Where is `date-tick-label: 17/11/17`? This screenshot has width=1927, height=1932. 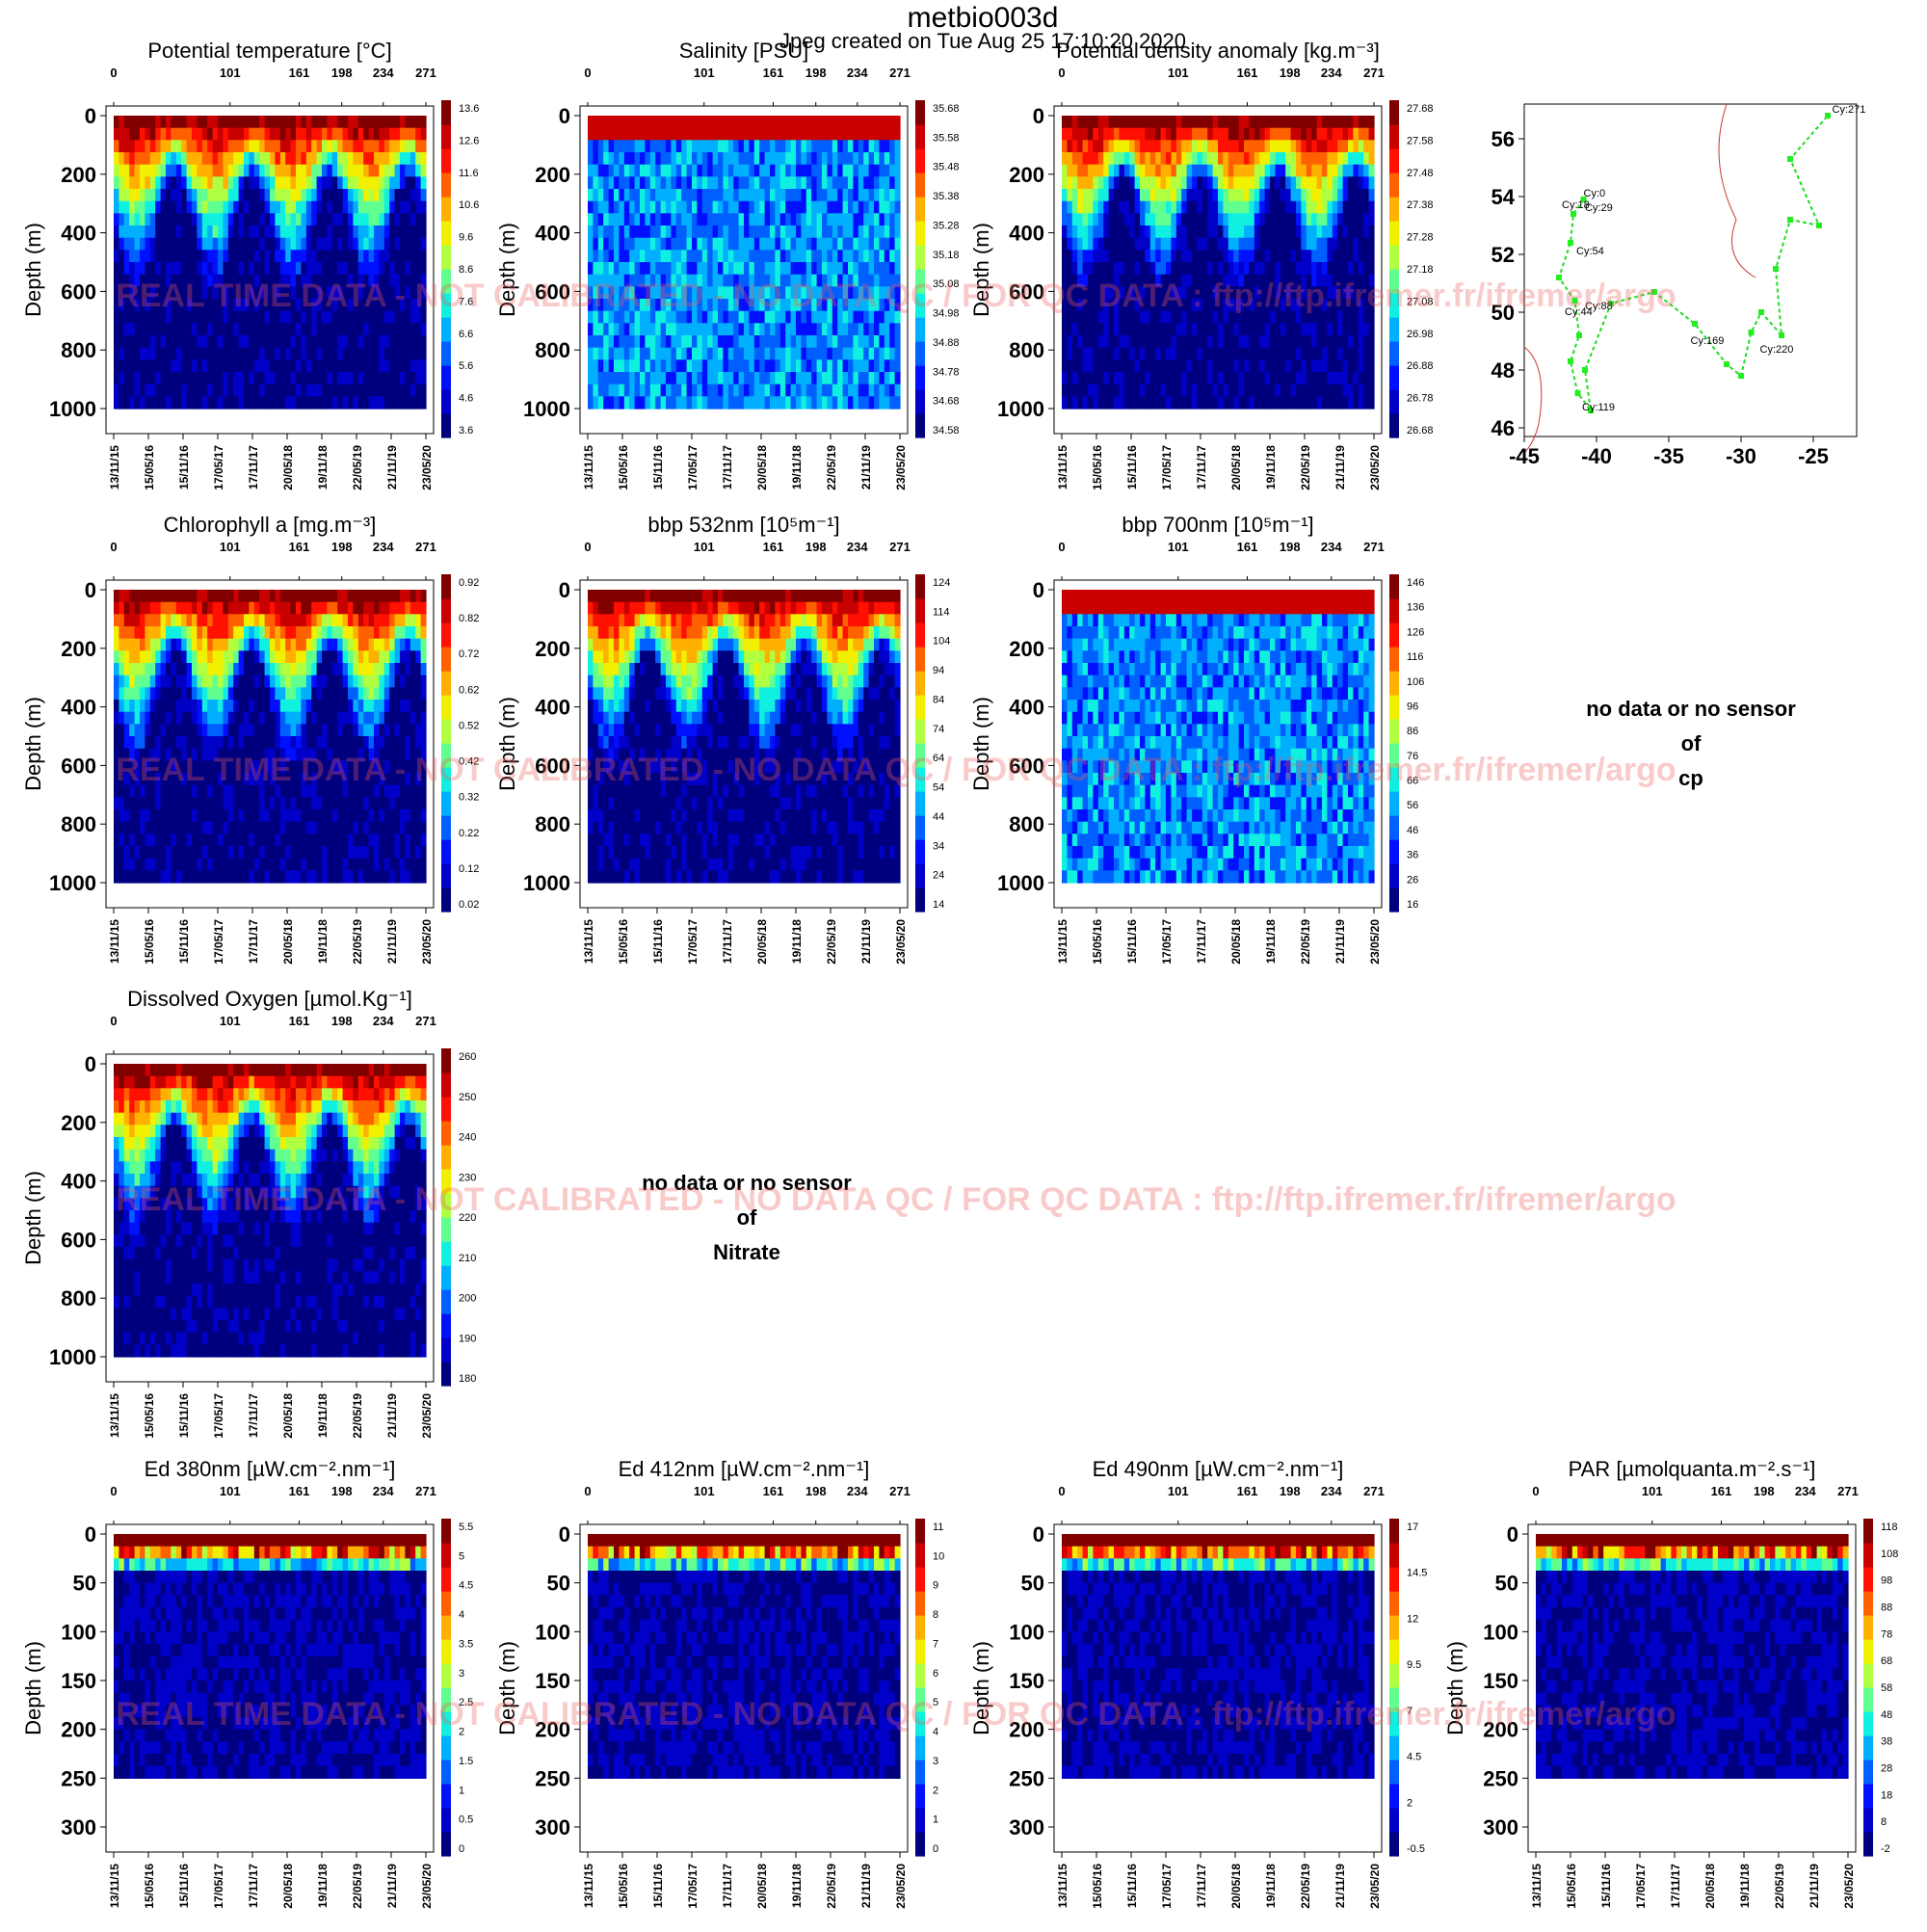
date-tick-label: 17/11/17 is located at coordinates (253, 467).